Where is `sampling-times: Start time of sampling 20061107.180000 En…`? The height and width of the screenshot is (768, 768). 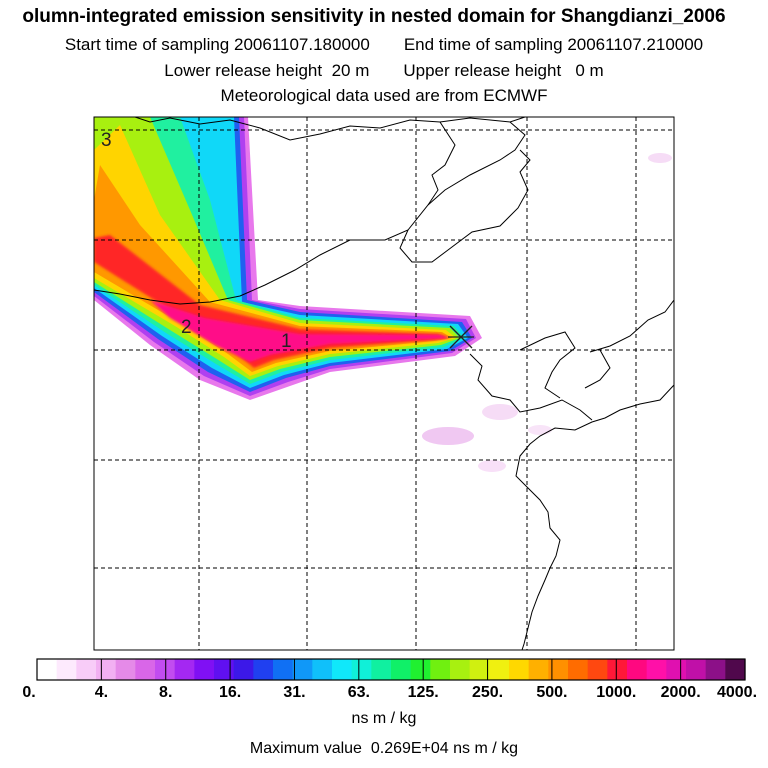
sampling-times: Start time of sampling 20061107.180000 En… is located at coordinates (384, 44).